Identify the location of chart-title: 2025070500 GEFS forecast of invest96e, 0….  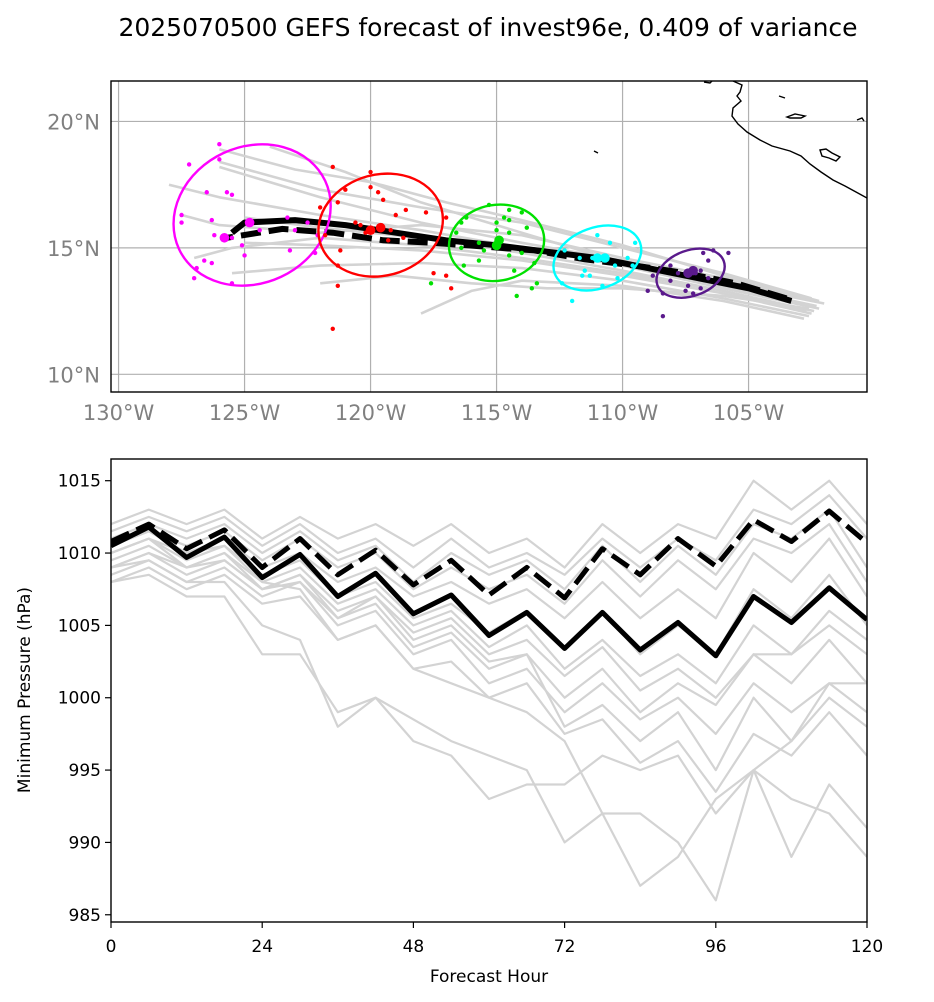
(487, 27).